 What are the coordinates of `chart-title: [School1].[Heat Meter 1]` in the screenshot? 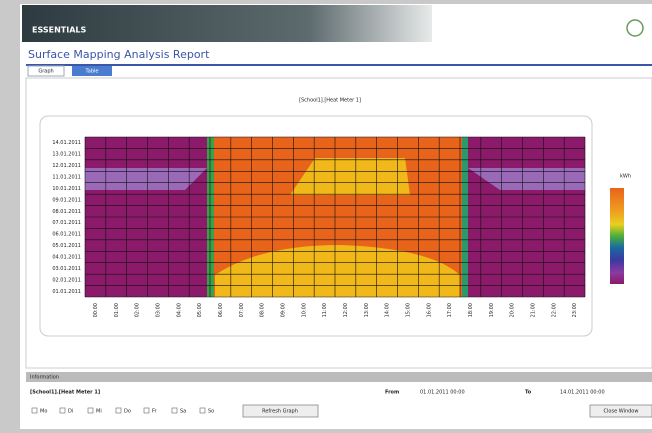 It's located at (330, 101).